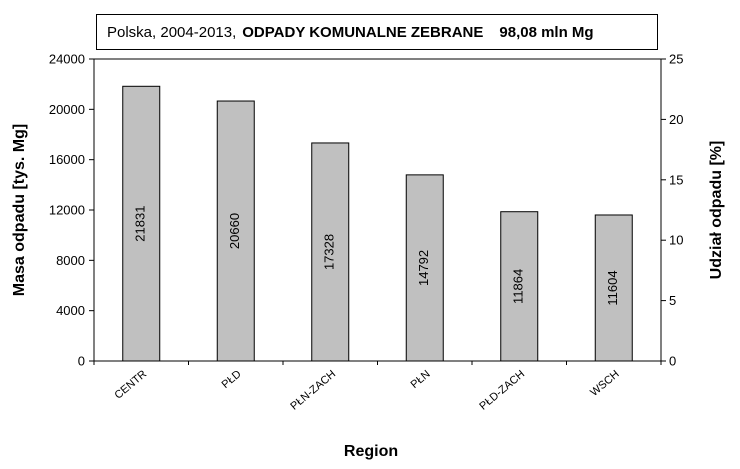 Image resolution: width=740 pixels, height=469 pixels. Describe the element at coordinates (70, 310) in the screenshot. I see `y-tick-label: 4000` at that location.